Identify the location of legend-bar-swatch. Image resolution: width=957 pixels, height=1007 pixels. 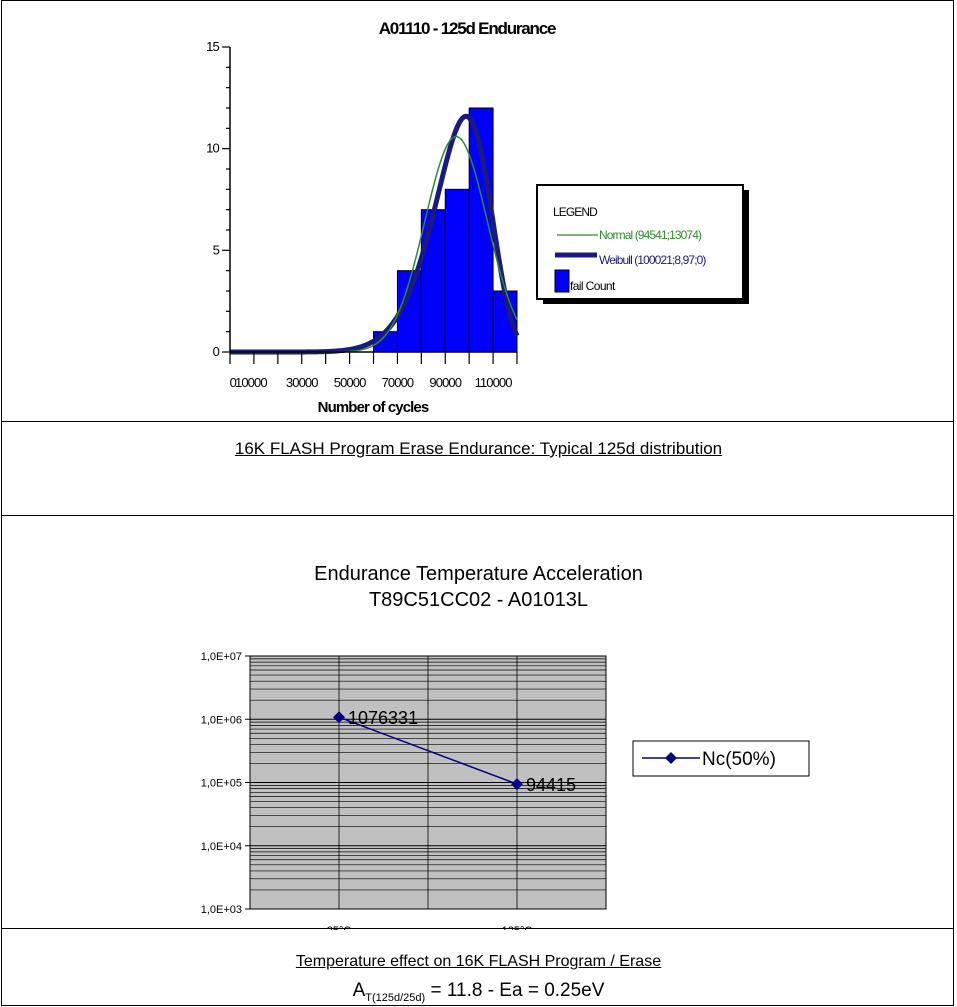
(562, 281).